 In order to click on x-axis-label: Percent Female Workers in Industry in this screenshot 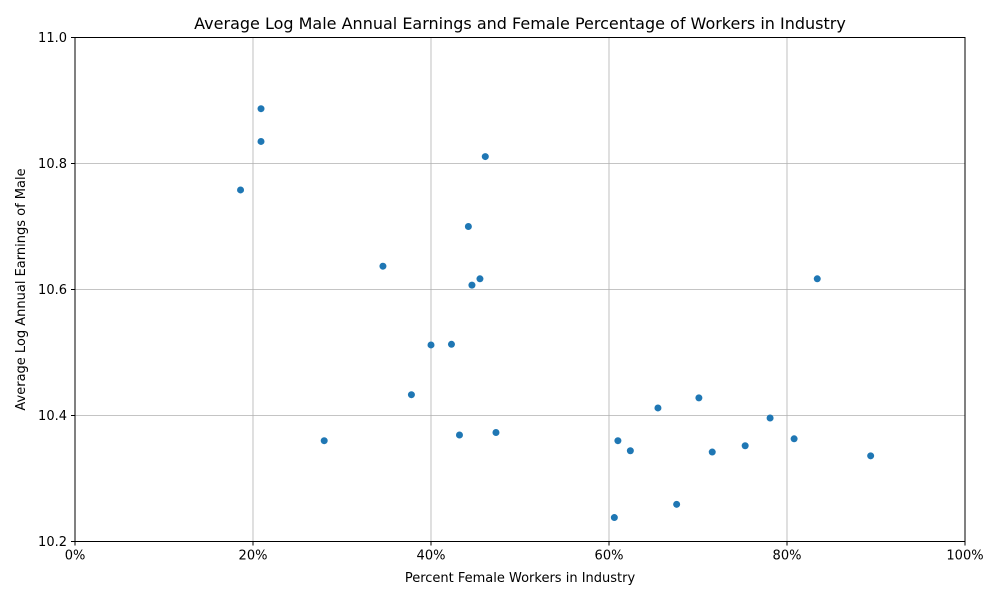, I will do `click(520, 578)`.